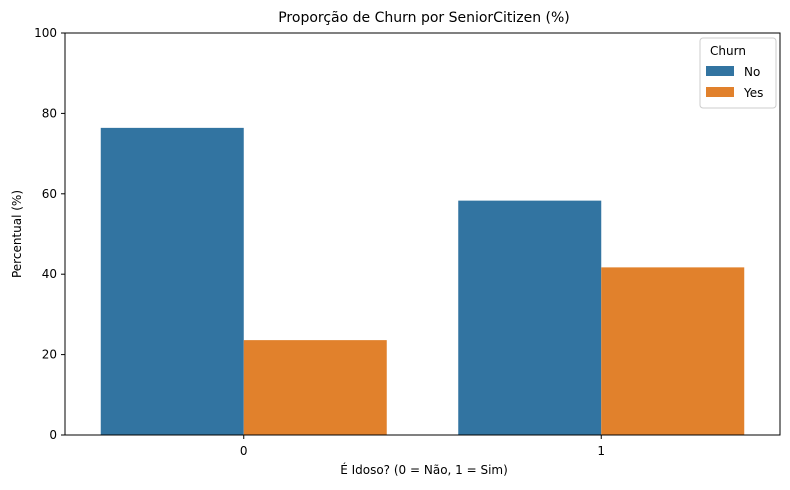 The image size is (790, 490). Describe the element at coordinates (49, 113) in the screenshot. I see `y-tick-label: 80` at that location.